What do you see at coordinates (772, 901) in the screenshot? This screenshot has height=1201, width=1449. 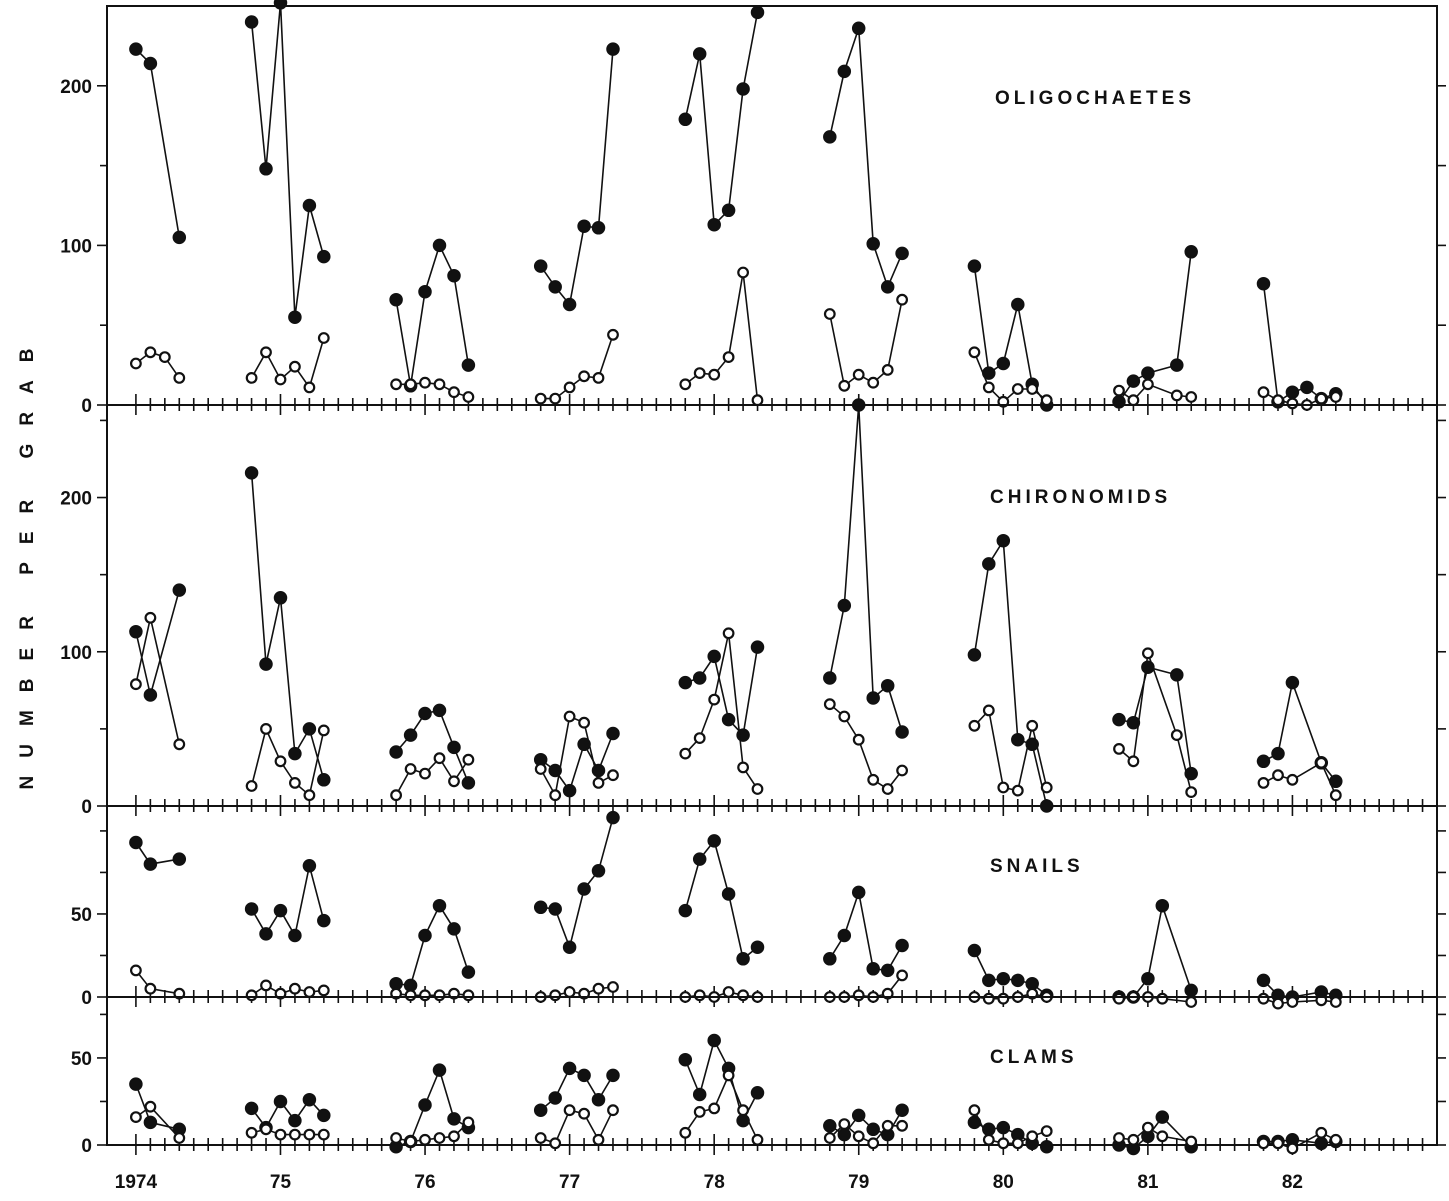 I see `panel-frame` at bounding box center [772, 901].